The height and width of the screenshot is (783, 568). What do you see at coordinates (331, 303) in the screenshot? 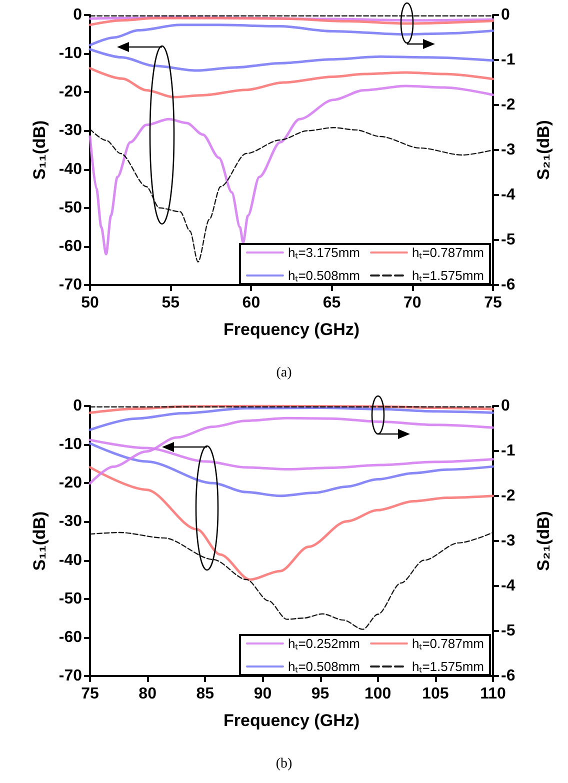
I see `x-tick-label: 65` at bounding box center [331, 303].